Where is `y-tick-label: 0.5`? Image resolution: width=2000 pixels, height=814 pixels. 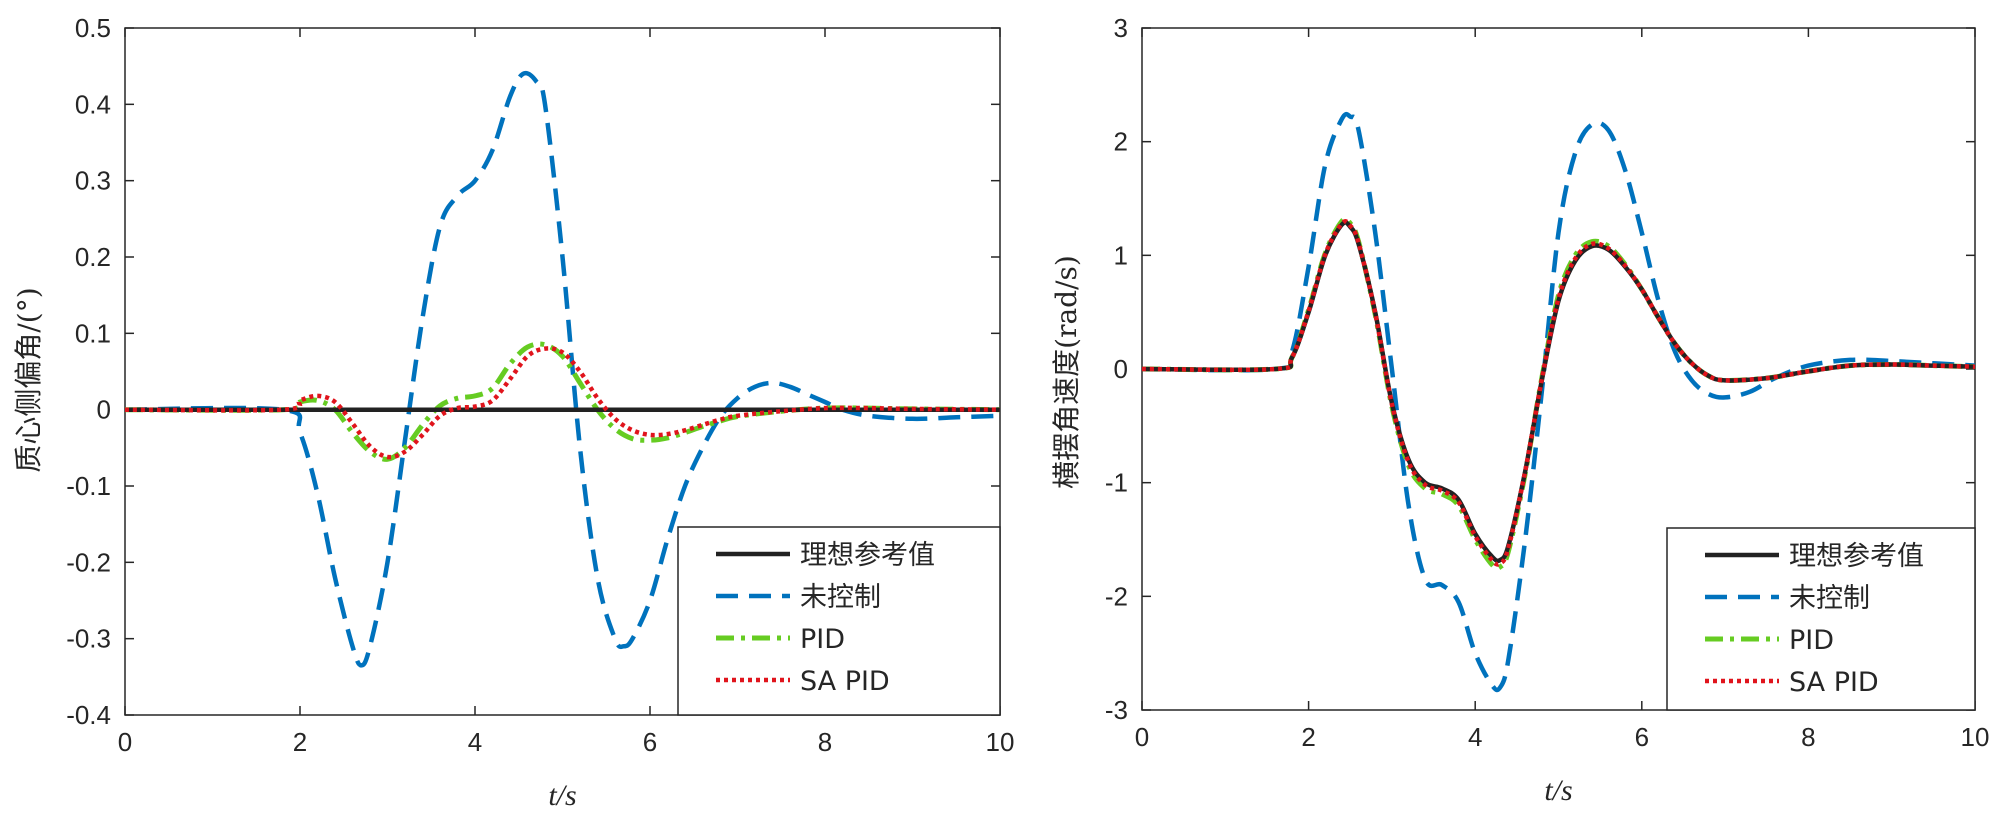
y-tick-label: 0.5 is located at coordinates (93, 28).